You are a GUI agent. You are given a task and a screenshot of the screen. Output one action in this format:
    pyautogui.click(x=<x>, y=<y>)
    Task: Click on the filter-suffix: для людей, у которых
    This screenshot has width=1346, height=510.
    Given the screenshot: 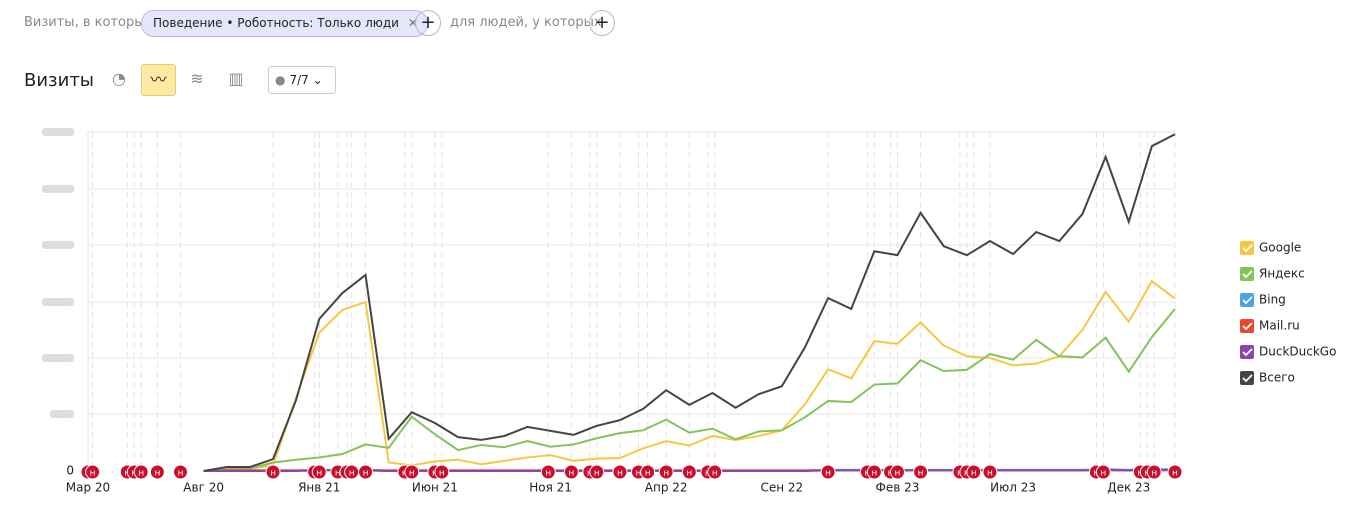 What is the action you would take?
    pyautogui.click(x=526, y=22)
    